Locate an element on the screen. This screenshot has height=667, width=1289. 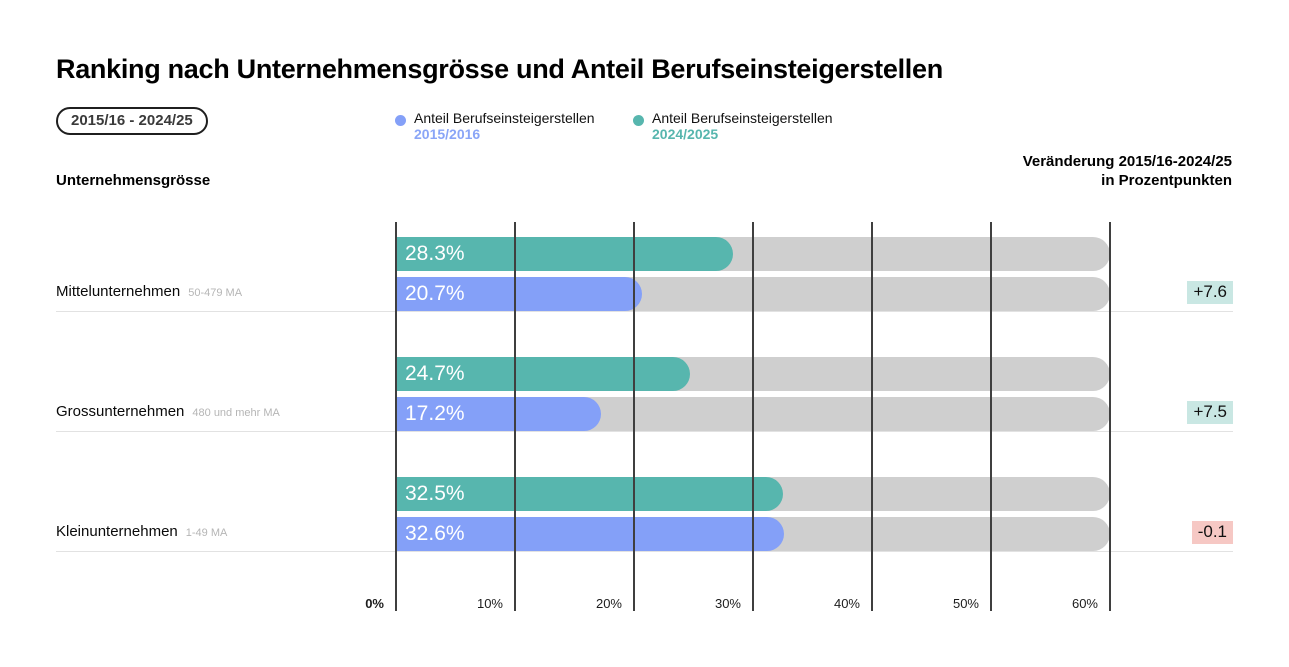
change-badge-grossunternehmen: +7.5 is located at coordinates (1210, 412).